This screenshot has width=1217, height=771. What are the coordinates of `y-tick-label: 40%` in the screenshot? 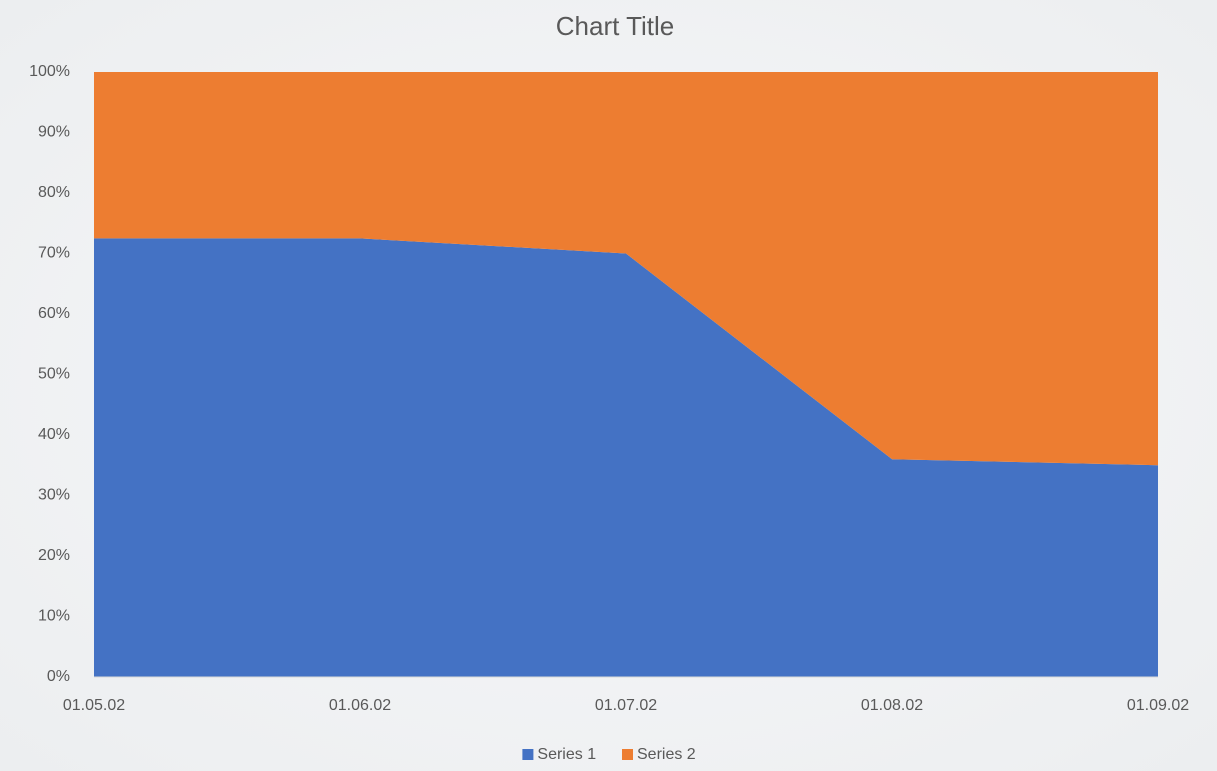 It's located at (54, 434).